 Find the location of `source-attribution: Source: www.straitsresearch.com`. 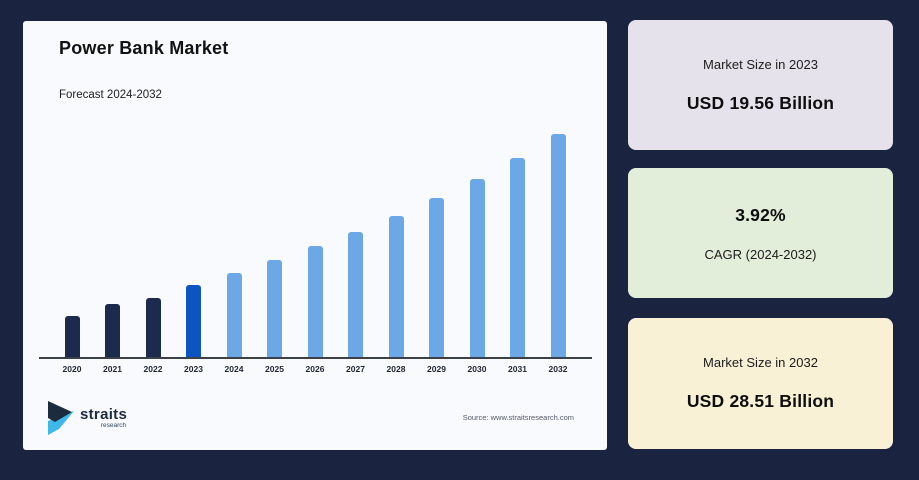

source-attribution: Source: www.straitsresearch.com is located at coordinates (518, 417).